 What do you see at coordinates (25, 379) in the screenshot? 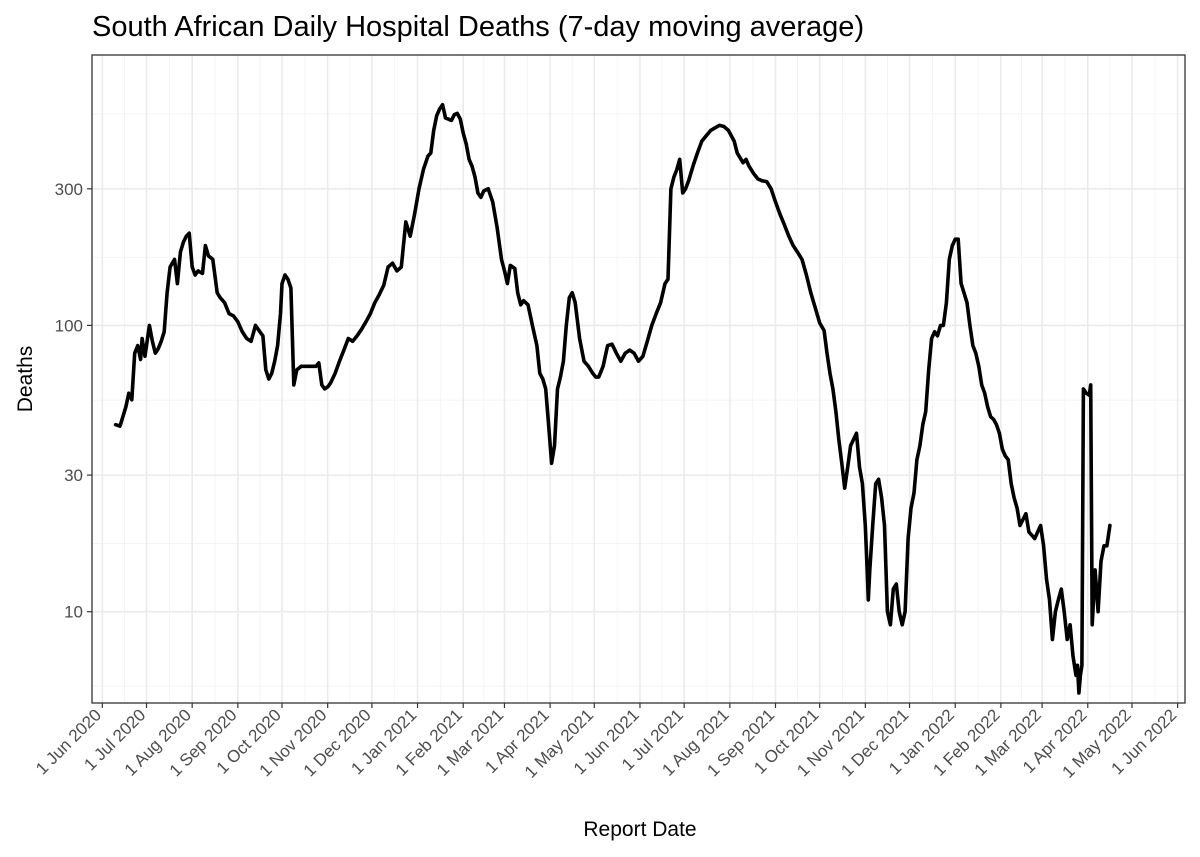
I see `y-axis-title: Deaths` at bounding box center [25, 379].